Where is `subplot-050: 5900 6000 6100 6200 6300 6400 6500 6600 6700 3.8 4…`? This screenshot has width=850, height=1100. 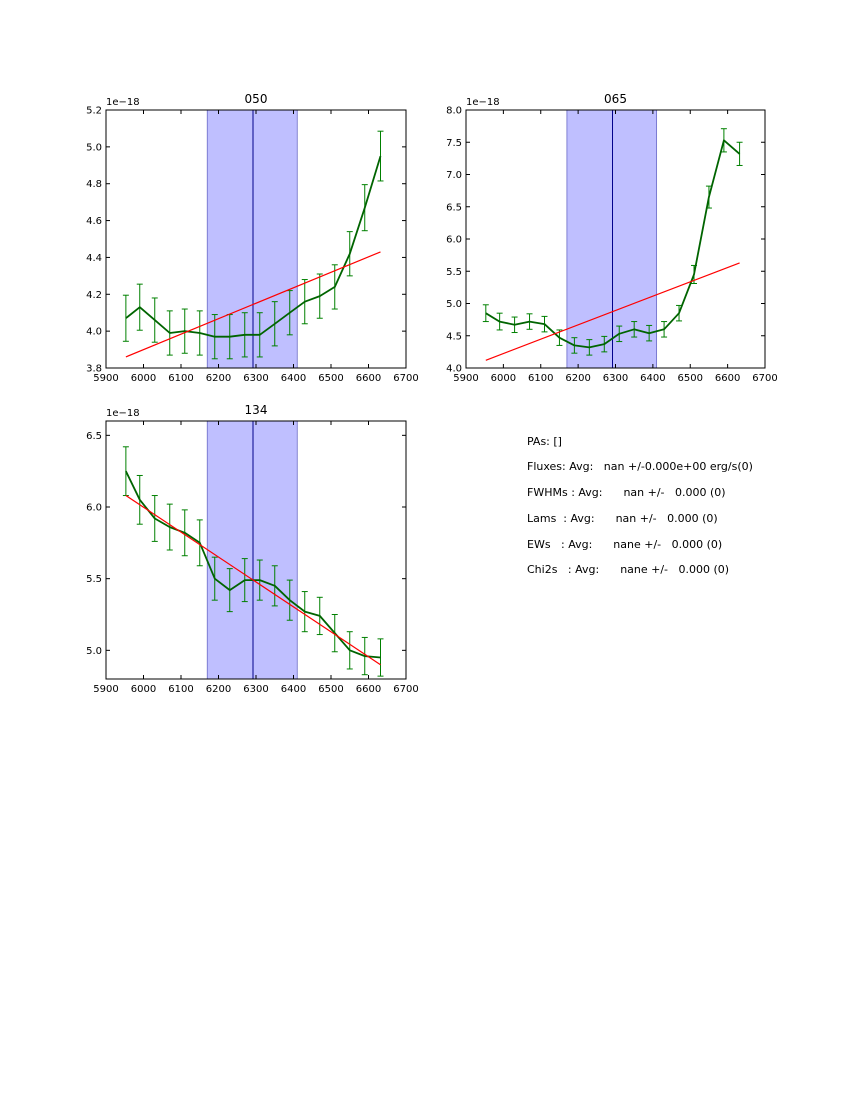 subplot-050: 5900 6000 6100 6200 6300 6400 6500 6600 6700 3.8 4… is located at coordinates (252, 238).